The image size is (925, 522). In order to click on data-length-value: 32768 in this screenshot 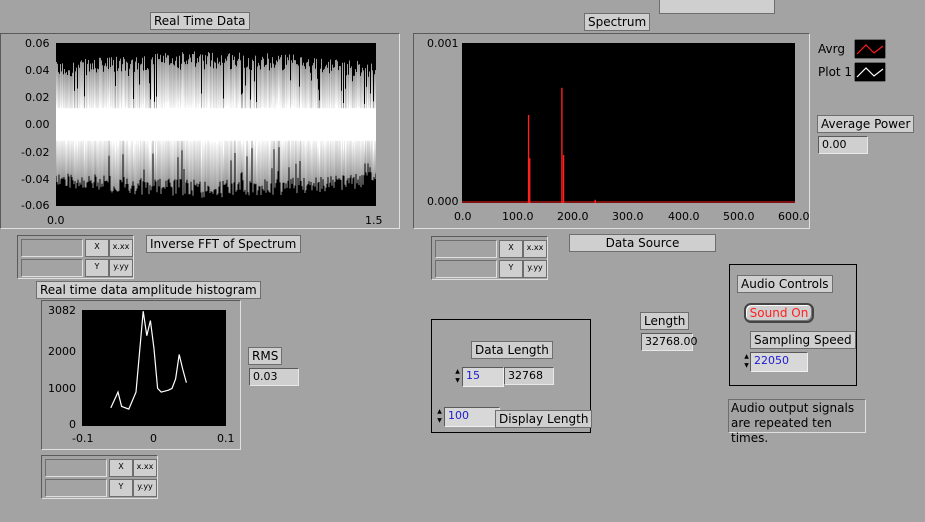, I will do `click(529, 376)`.